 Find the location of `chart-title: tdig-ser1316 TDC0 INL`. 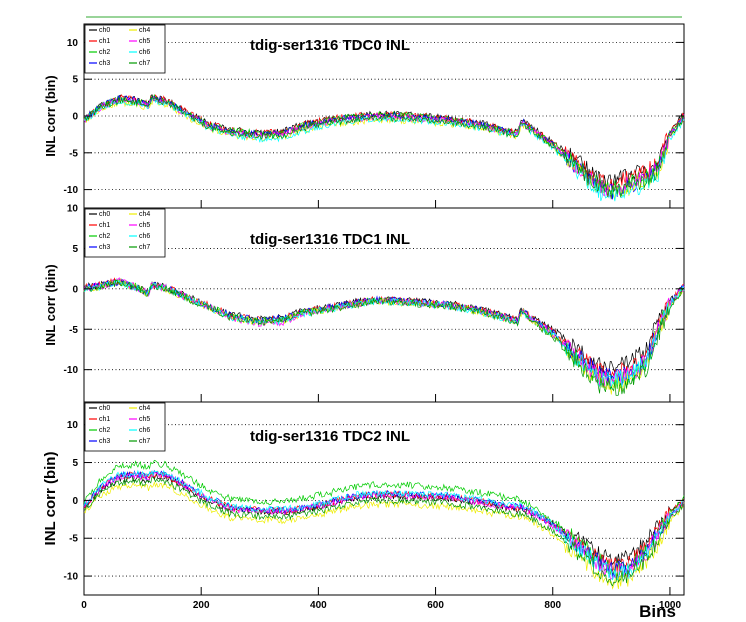

chart-title: tdig-ser1316 TDC0 INL is located at coordinates (330, 45).